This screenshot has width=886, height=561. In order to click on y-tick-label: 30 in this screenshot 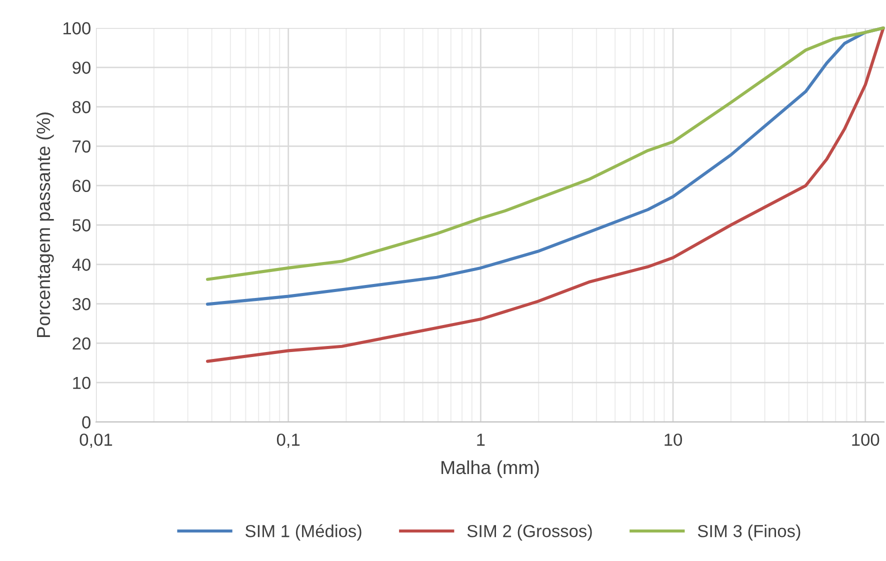, I will do `click(81, 304)`.